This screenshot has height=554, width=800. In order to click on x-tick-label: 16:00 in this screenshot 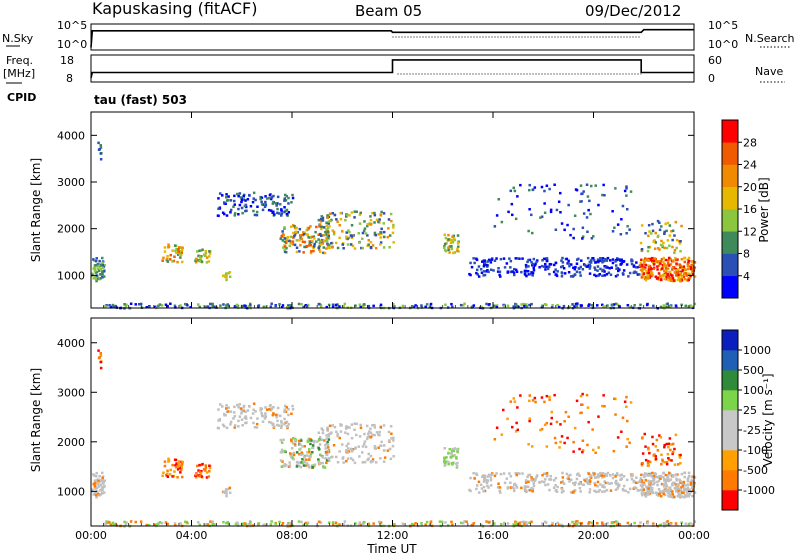, I will do `click(493, 535)`.